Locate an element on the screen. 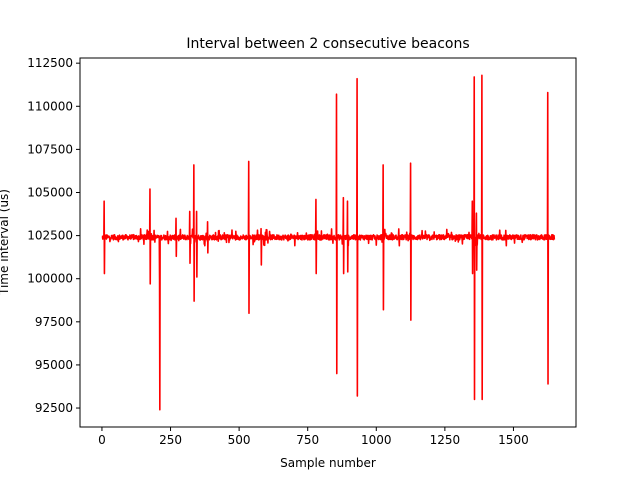 This screenshot has height=480, width=640. x-axis-label: Sample number is located at coordinates (328, 463).